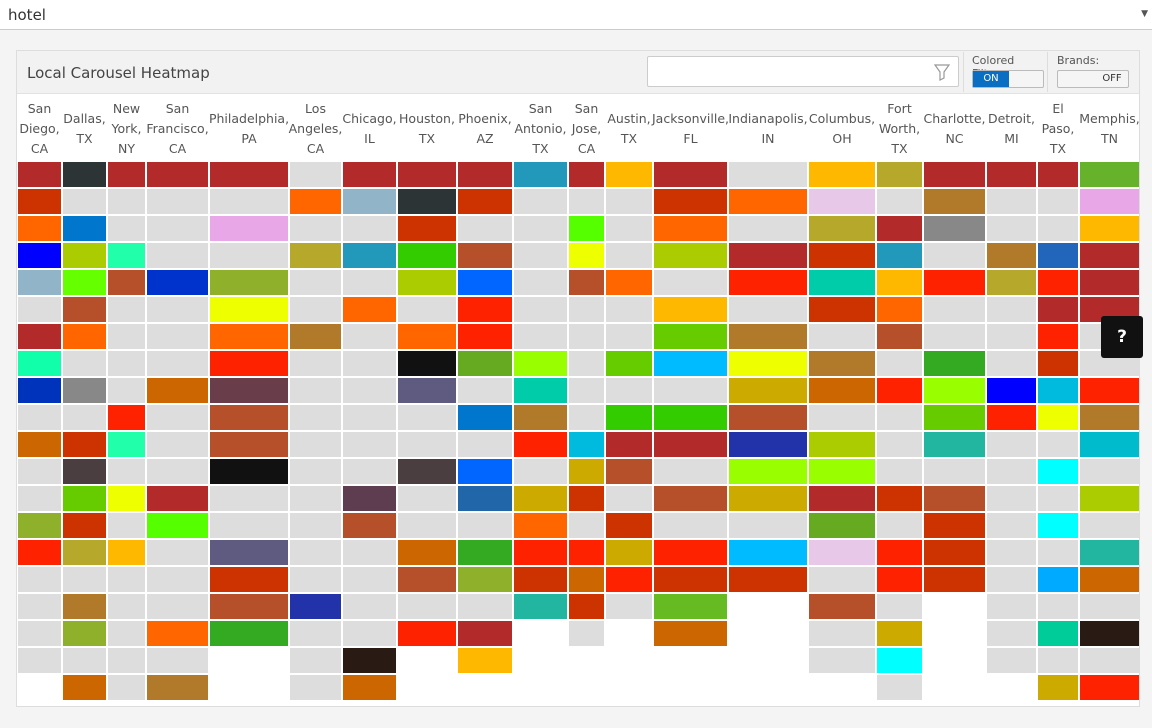 The width and height of the screenshot is (1152, 728). Describe the element at coordinates (803, 71) in the screenshot. I see `filter-input` at that location.